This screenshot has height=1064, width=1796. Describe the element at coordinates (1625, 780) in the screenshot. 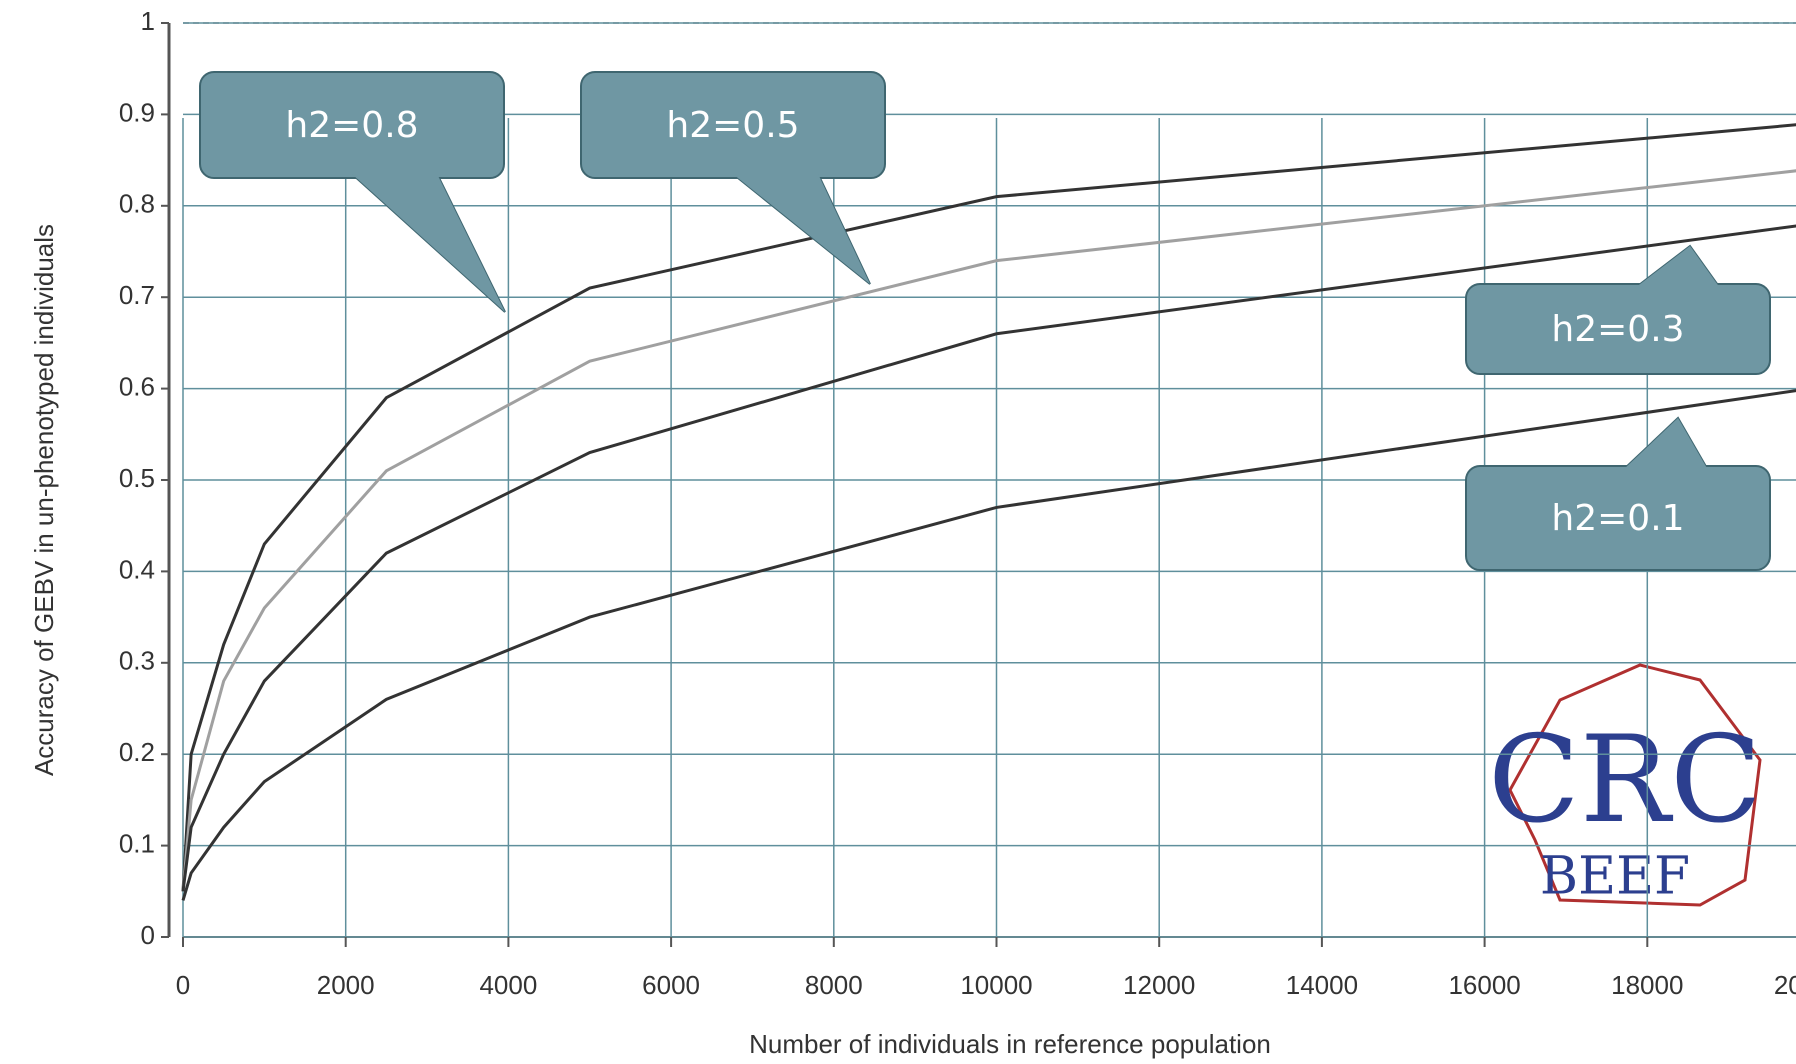

I see `logo-top: CRC` at that location.